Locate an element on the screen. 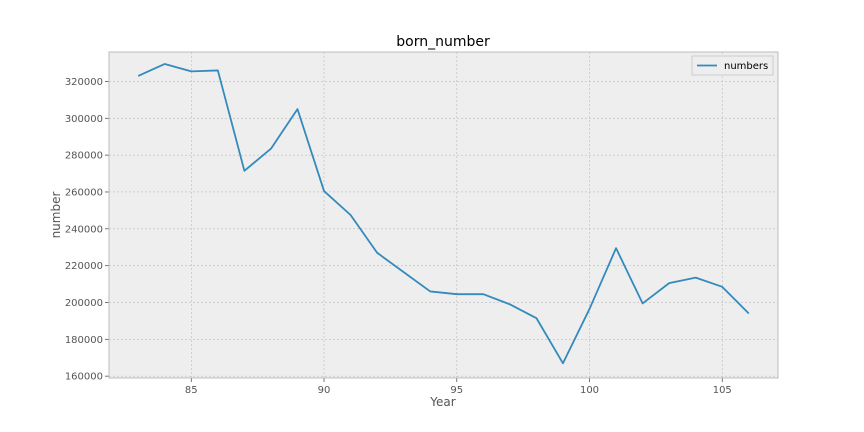  y-tick-label: 240000 is located at coordinates (84, 229).